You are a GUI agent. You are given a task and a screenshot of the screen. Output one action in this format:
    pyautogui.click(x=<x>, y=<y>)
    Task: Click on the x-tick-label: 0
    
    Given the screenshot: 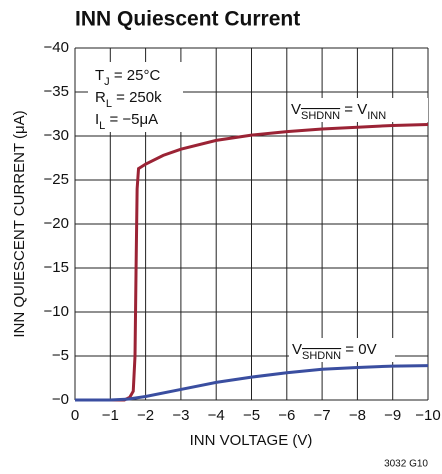 What is the action you would take?
    pyautogui.click(x=75, y=415)
    